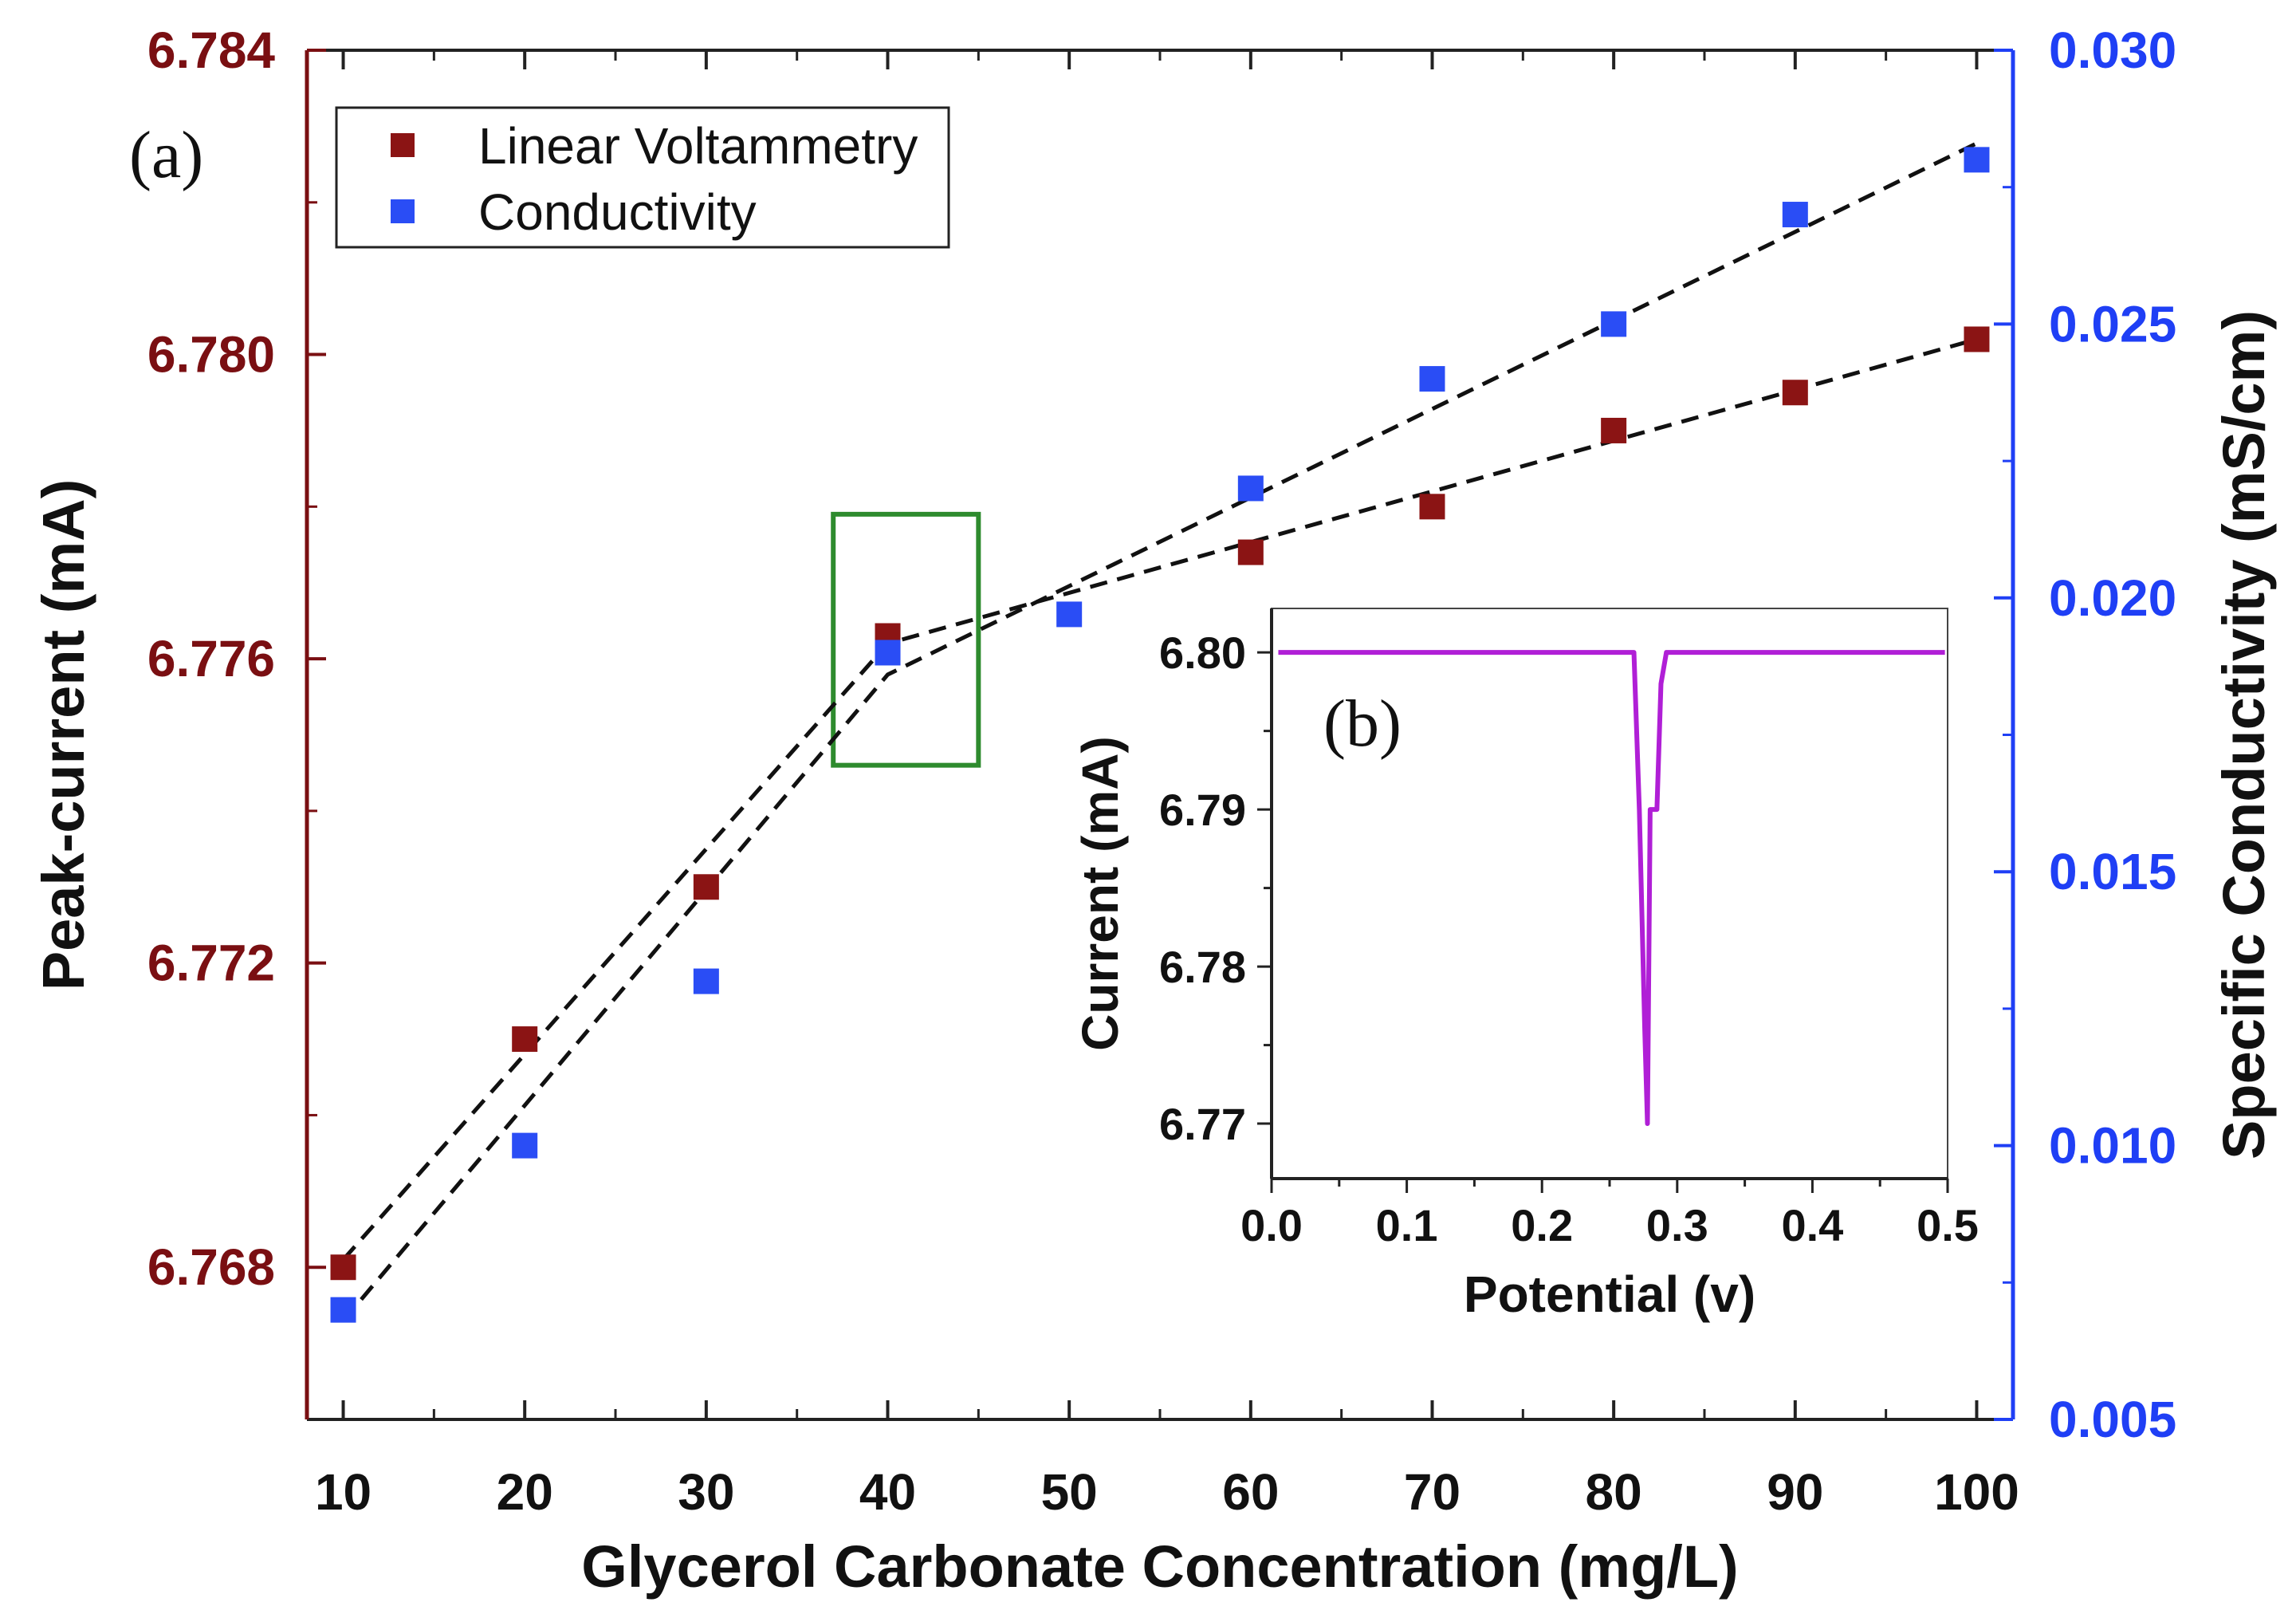 The image size is (2296, 1614). Describe the element at coordinates (403, 211) in the screenshot. I see `legend-marker-conductivity` at that location.